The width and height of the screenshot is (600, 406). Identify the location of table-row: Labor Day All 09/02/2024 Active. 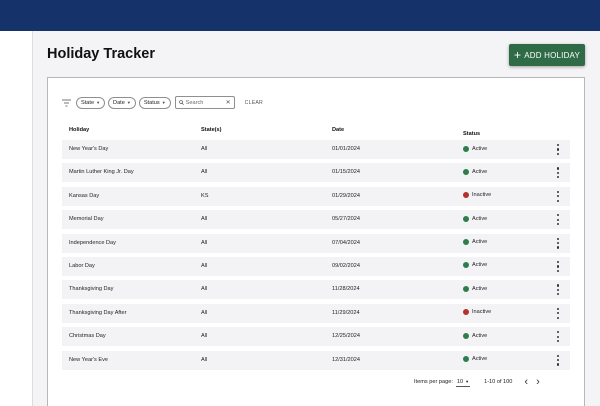
(316, 266).